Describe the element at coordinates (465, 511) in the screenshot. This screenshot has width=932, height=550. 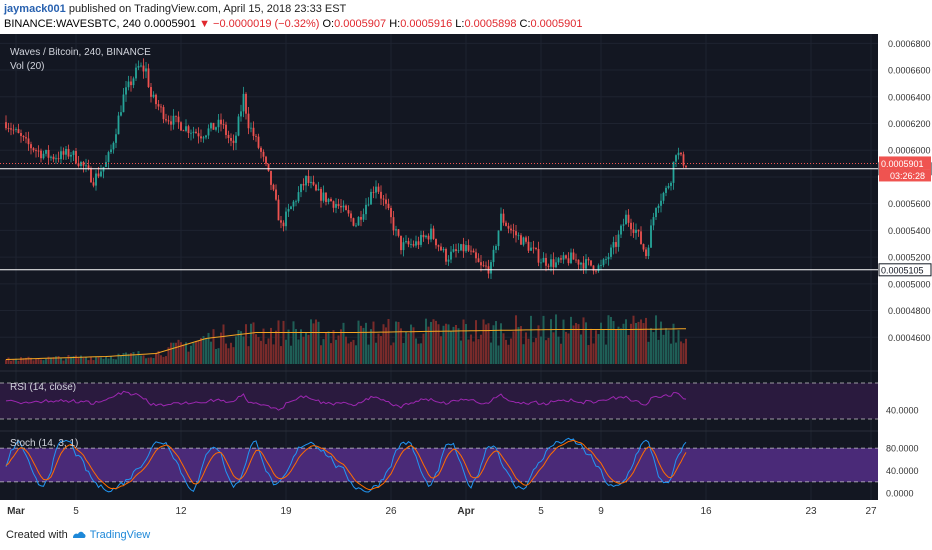
I see `time-tick-label: Apr` at that location.